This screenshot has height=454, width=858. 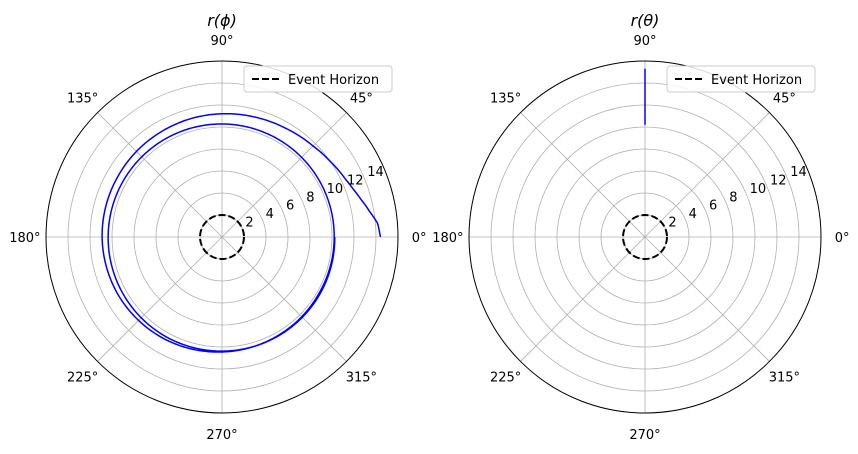 What do you see at coordinates (222, 20) in the screenshot?
I see `chart-title: r(ϕ)` at bounding box center [222, 20].